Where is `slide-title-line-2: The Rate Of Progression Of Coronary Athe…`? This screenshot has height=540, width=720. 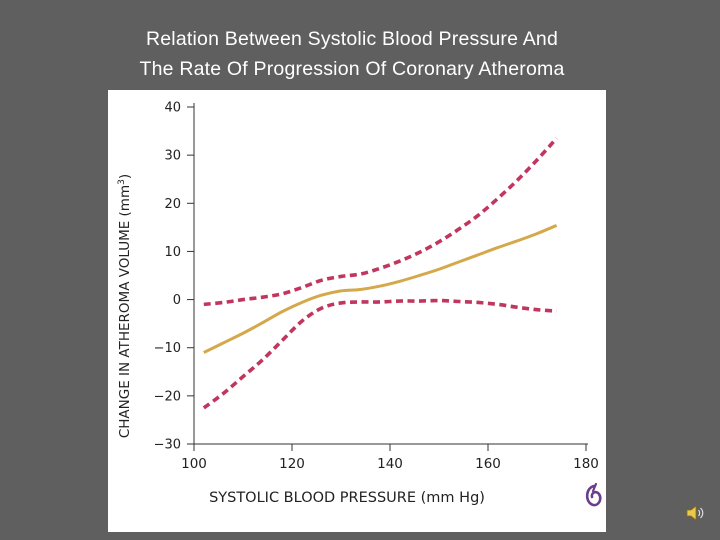
slide-title-line-2: The Rate Of Progression Of Coronary Athe… is located at coordinates (352, 69).